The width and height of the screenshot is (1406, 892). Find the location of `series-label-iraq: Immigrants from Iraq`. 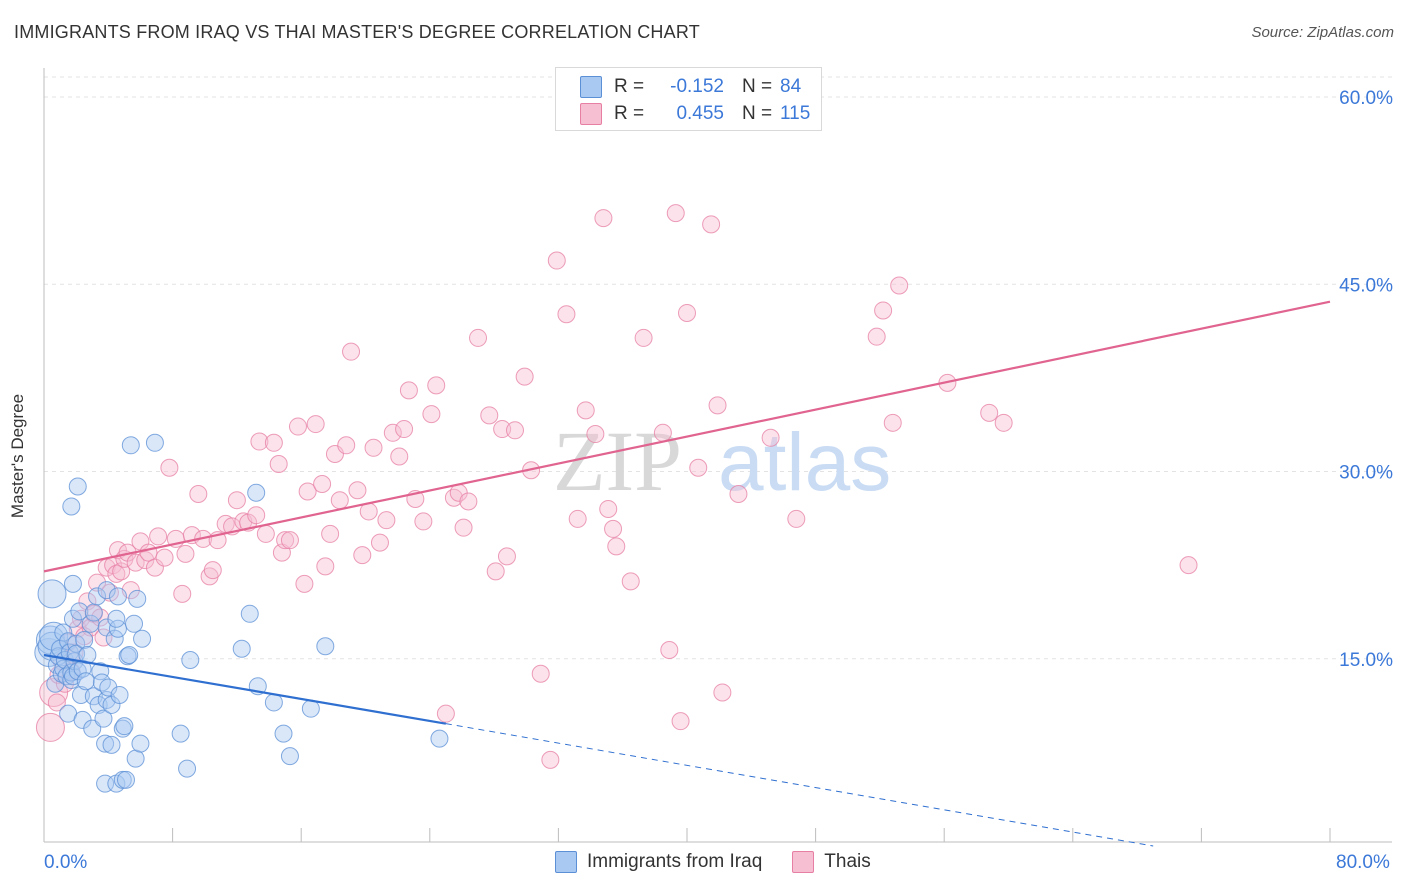

series-label-iraq: Immigrants from Iraq is located at coordinates (675, 861).